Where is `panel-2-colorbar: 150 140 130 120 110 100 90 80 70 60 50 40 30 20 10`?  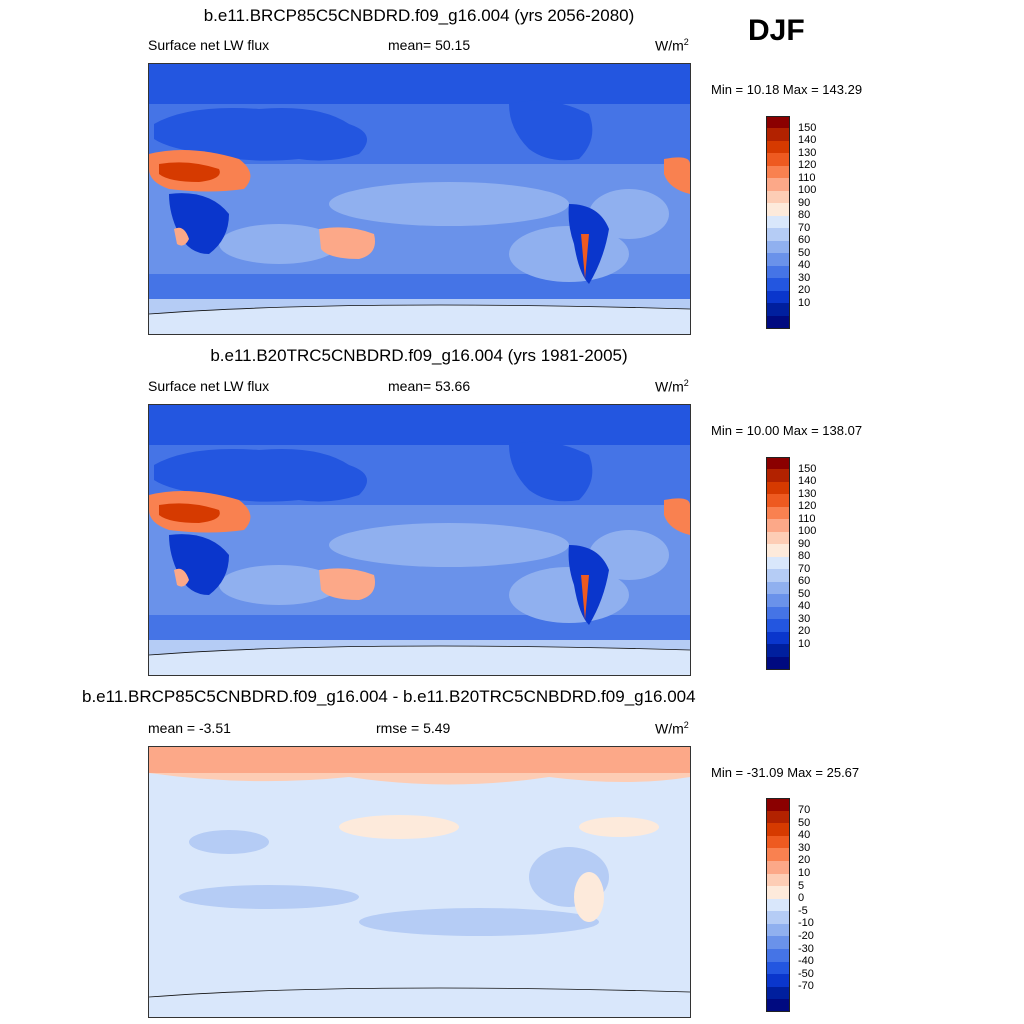 panel-2-colorbar: 150 140 130 120 110 100 90 80 70 60 50 40 30 20 10 is located at coordinates (801, 563).